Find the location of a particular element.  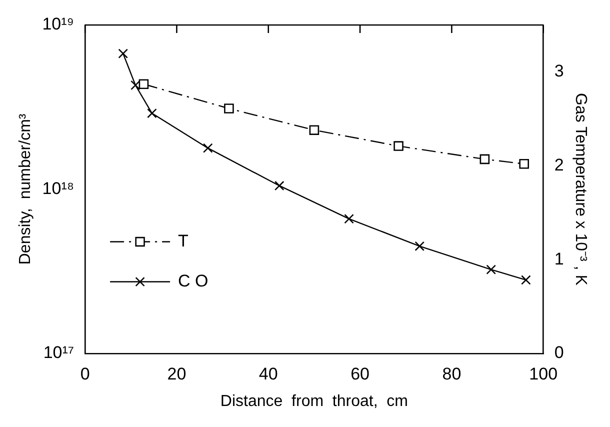

x-tick-label: 60 is located at coordinates (360, 374).